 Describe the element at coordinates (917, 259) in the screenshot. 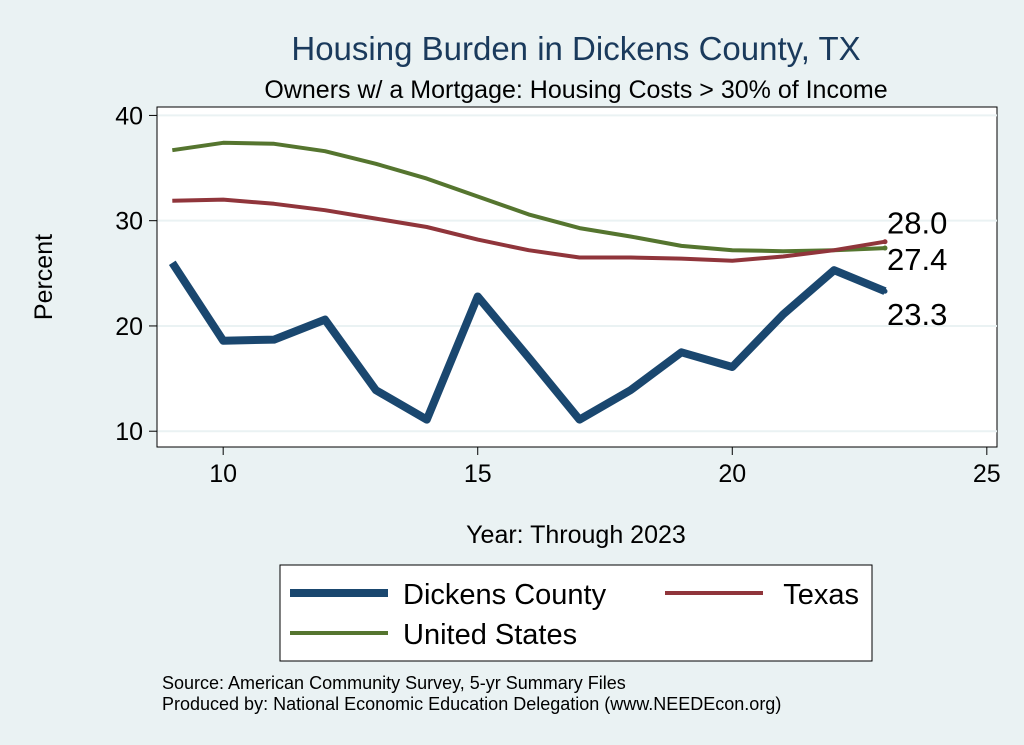

I see `end-label-united-states: 27.4` at that location.